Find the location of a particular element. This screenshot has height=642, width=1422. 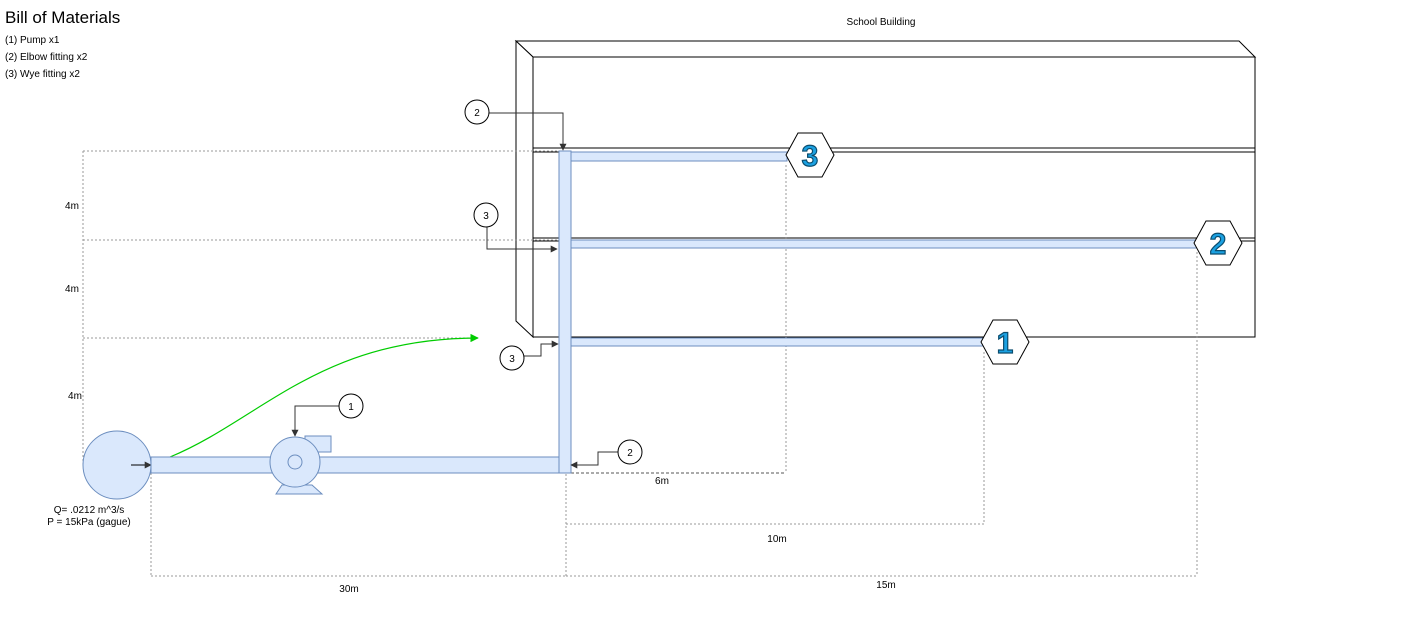

outlet-hexagon-1: 1 is located at coordinates (1005, 342).